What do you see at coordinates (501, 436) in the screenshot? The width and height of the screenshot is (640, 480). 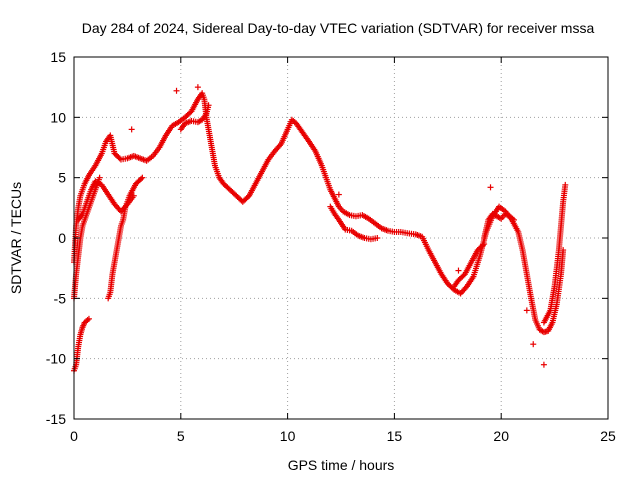 I see `x-tick-label: 20` at bounding box center [501, 436].